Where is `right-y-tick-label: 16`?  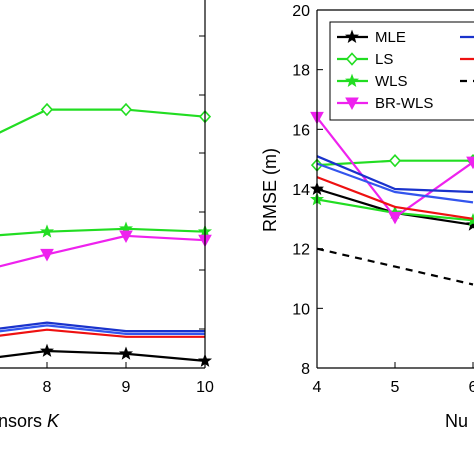 right-y-tick-label: 16 is located at coordinates (301, 130).